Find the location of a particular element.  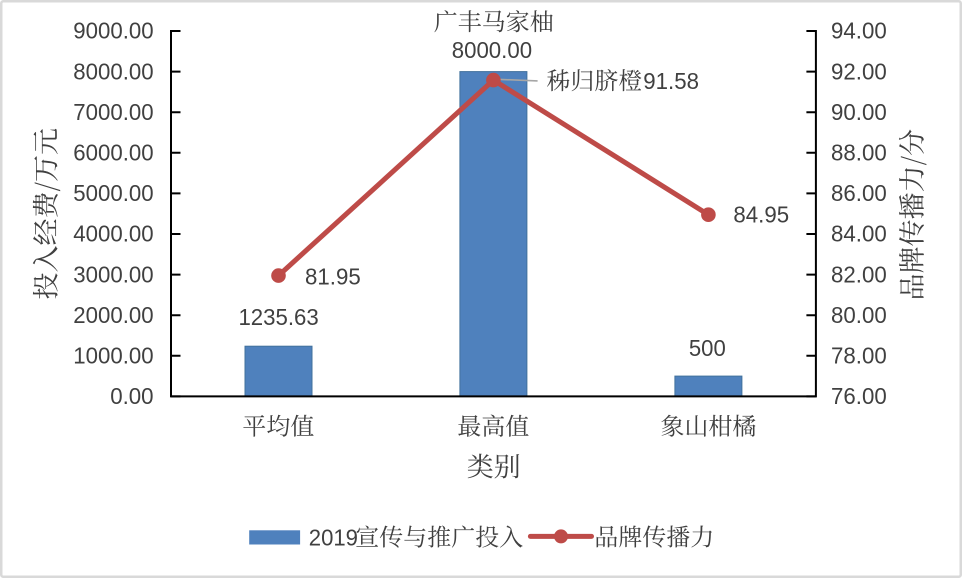

svg-text: 4000.00 is located at coordinates (113, 234).